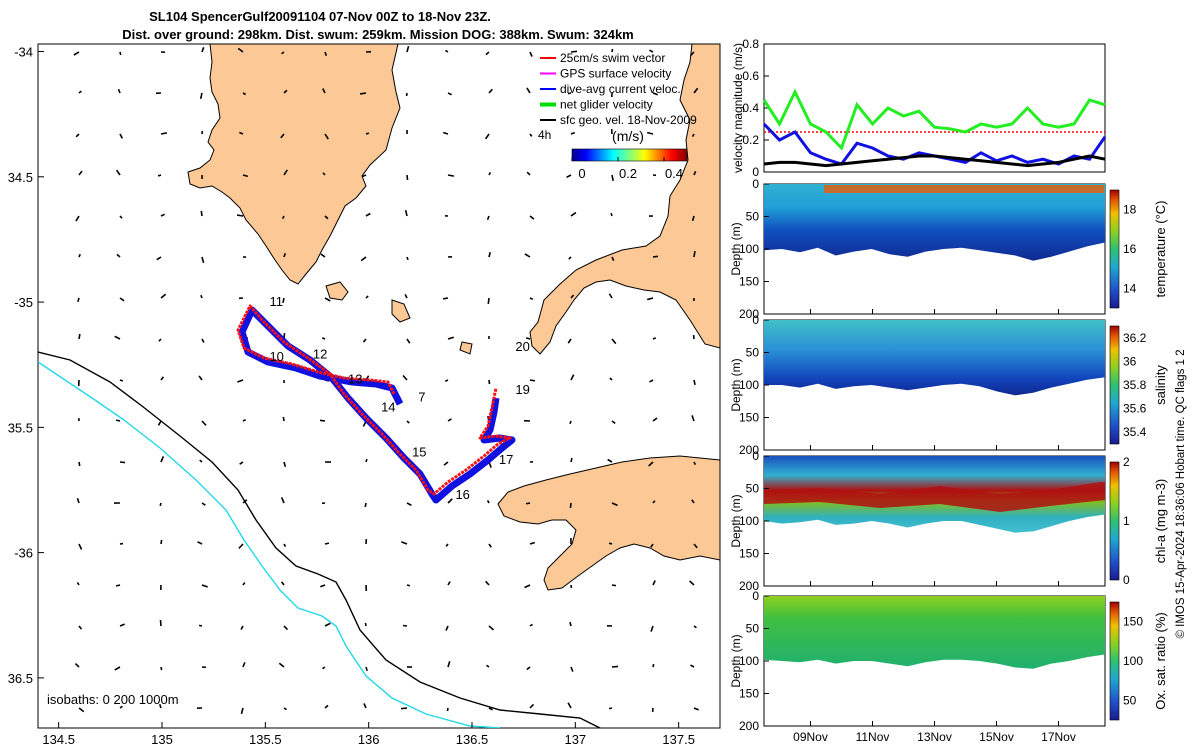 The height and width of the screenshot is (750, 1200). I want to click on time-xtick-label: 09Nov, so click(810, 737).